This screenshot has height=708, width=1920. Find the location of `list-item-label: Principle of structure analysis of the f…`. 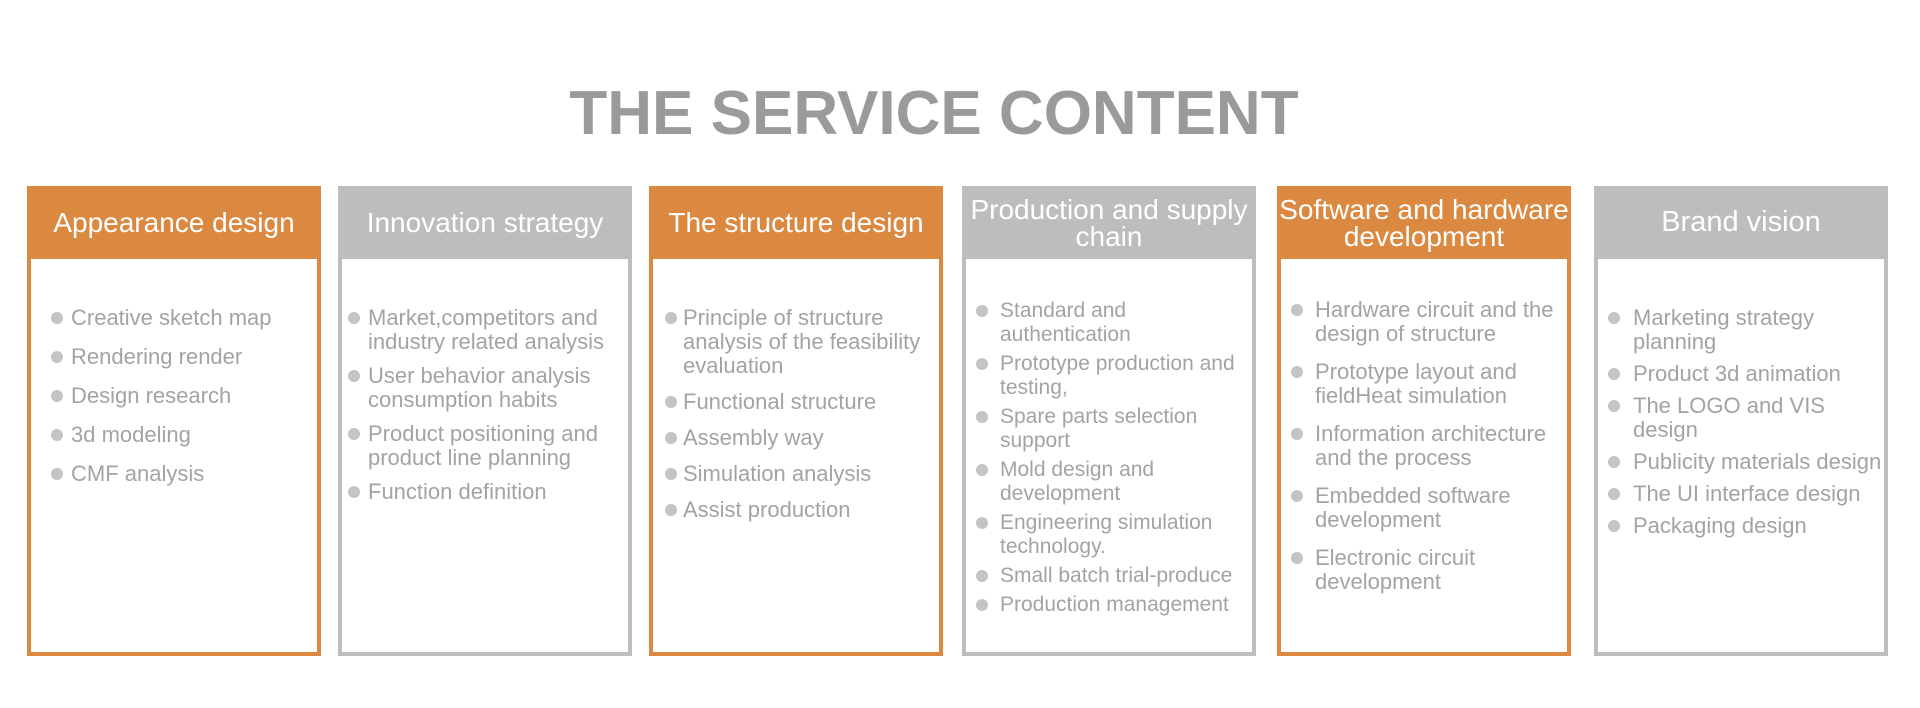

list-item-label: Principle of structure analysis of the f… is located at coordinates (802, 341).